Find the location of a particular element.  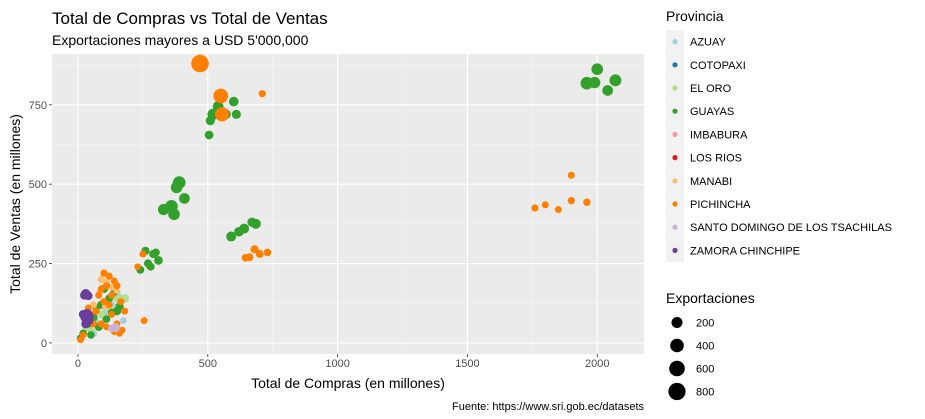

legend-label: EL ORO is located at coordinates (711, 89).